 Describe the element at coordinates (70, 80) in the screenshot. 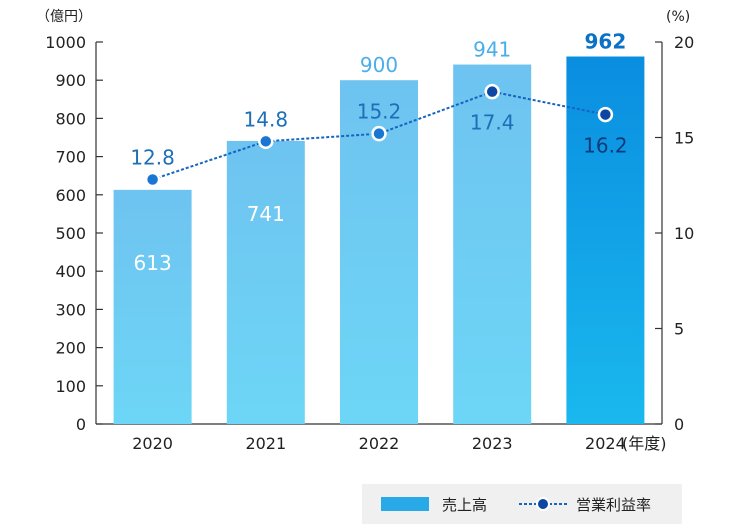

I see `left-tick-label: 900` at that location.